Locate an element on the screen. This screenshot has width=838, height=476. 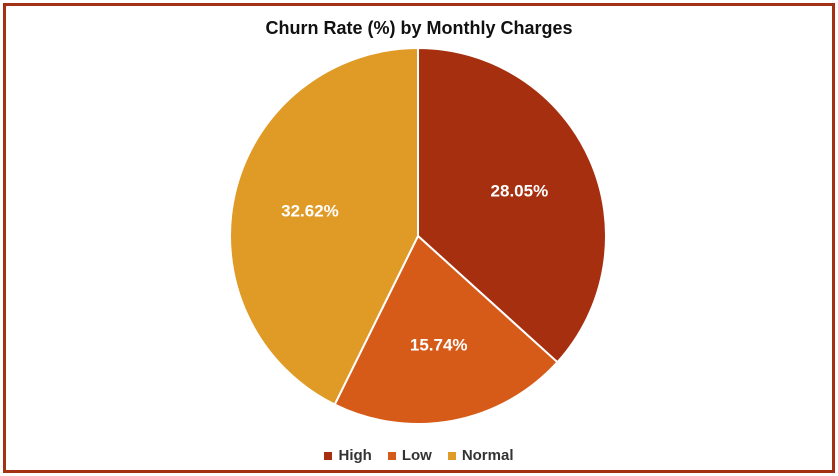
data-label-normal: 32.62% is located at coordinates (310, 210).